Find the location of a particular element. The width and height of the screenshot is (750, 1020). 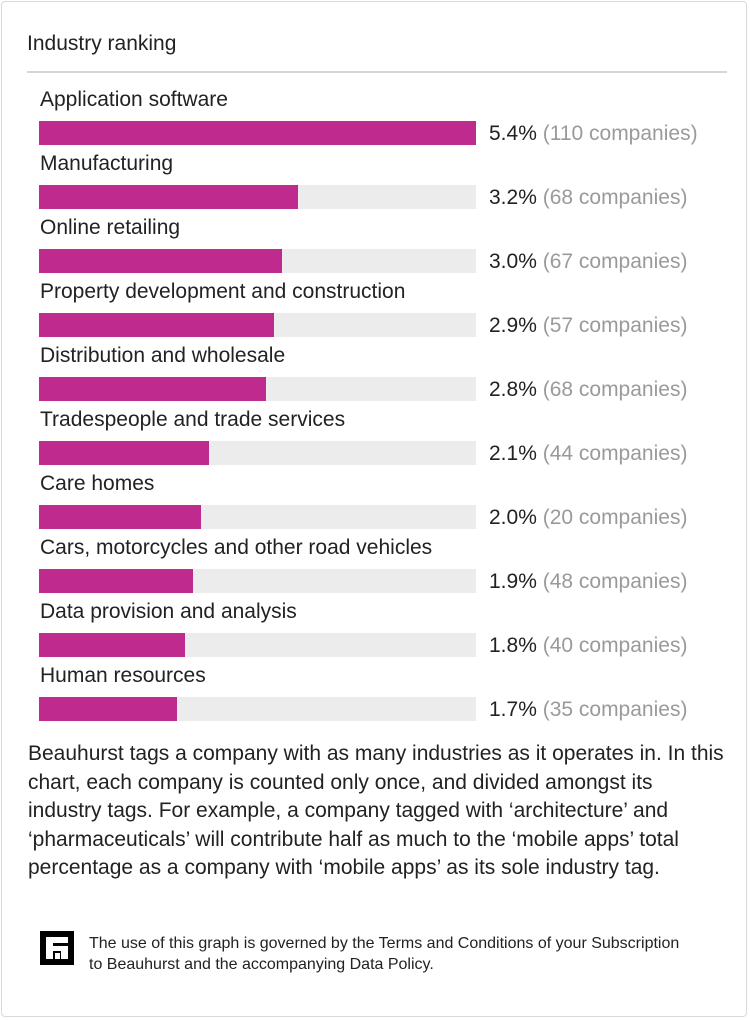

industry-label: Human resources is located at coordinates (123, 675).